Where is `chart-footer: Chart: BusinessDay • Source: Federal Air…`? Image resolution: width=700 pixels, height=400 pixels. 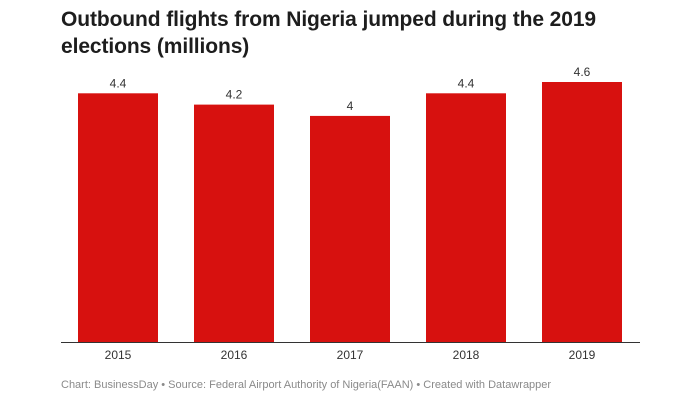 chart-footer: Chart: BusinessDay • Source: Federal Air… is located at coordinates (306, 385).